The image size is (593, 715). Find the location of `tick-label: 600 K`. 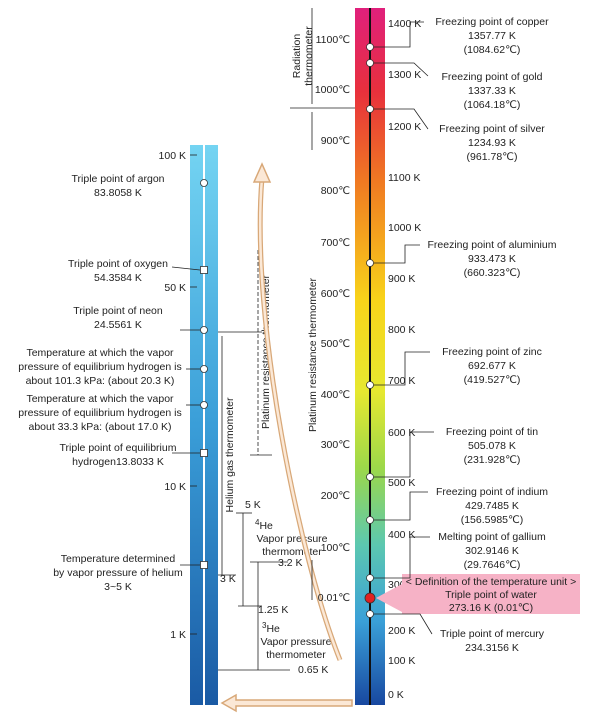

tick-label: 600 K is located at coordinates (401, 433).